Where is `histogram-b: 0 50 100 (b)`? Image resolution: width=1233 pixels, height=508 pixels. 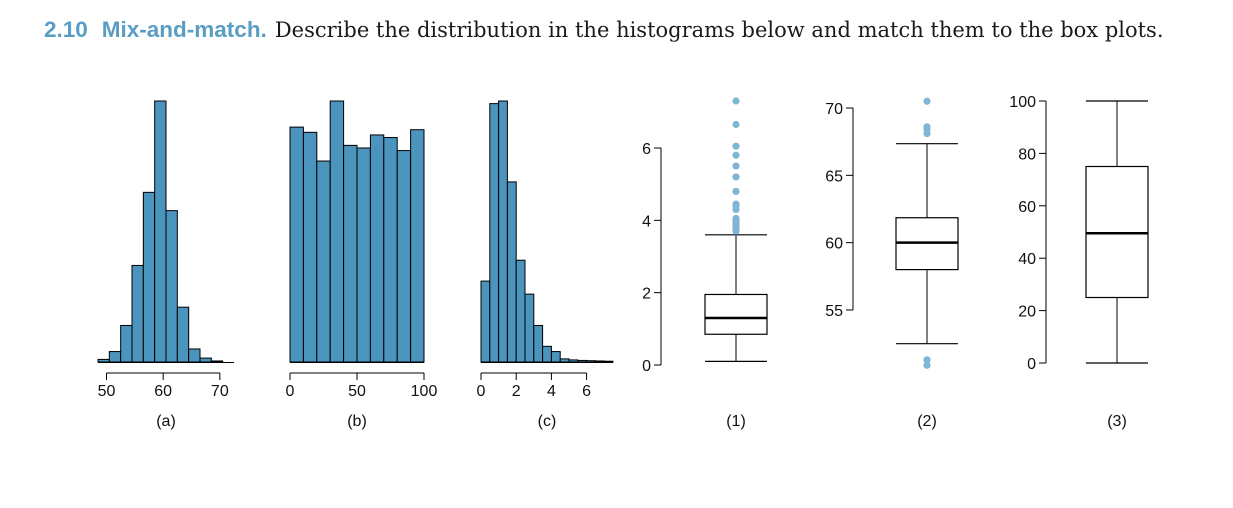 histogram-b: 0 50 100 (b) is located at coordinates (362, 265).